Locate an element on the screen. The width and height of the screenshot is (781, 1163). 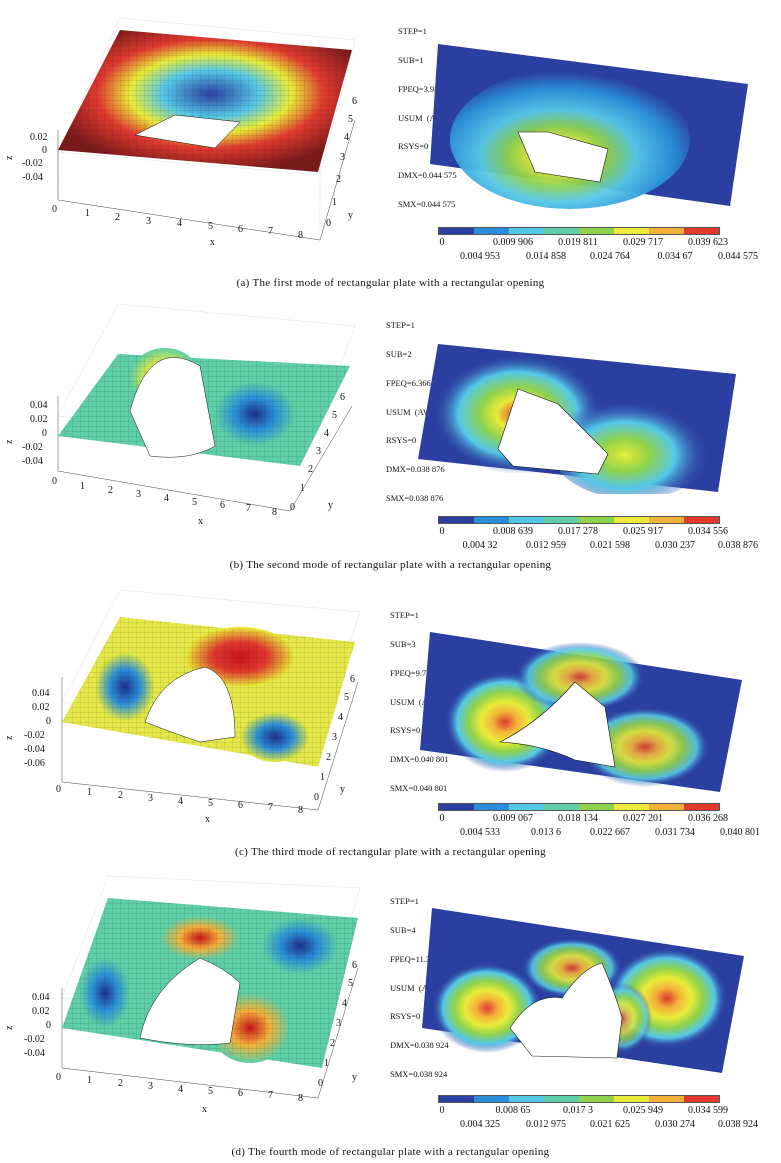
legend-bottom-label: 0.030 237 is located at coordinates (675, 545).